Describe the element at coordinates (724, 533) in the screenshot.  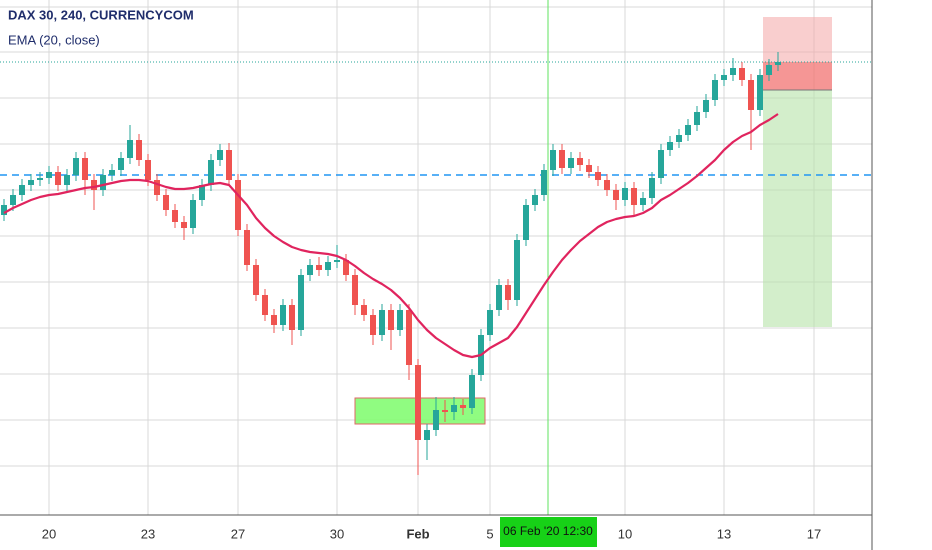
I see `x-tick-label: 13` at that location.